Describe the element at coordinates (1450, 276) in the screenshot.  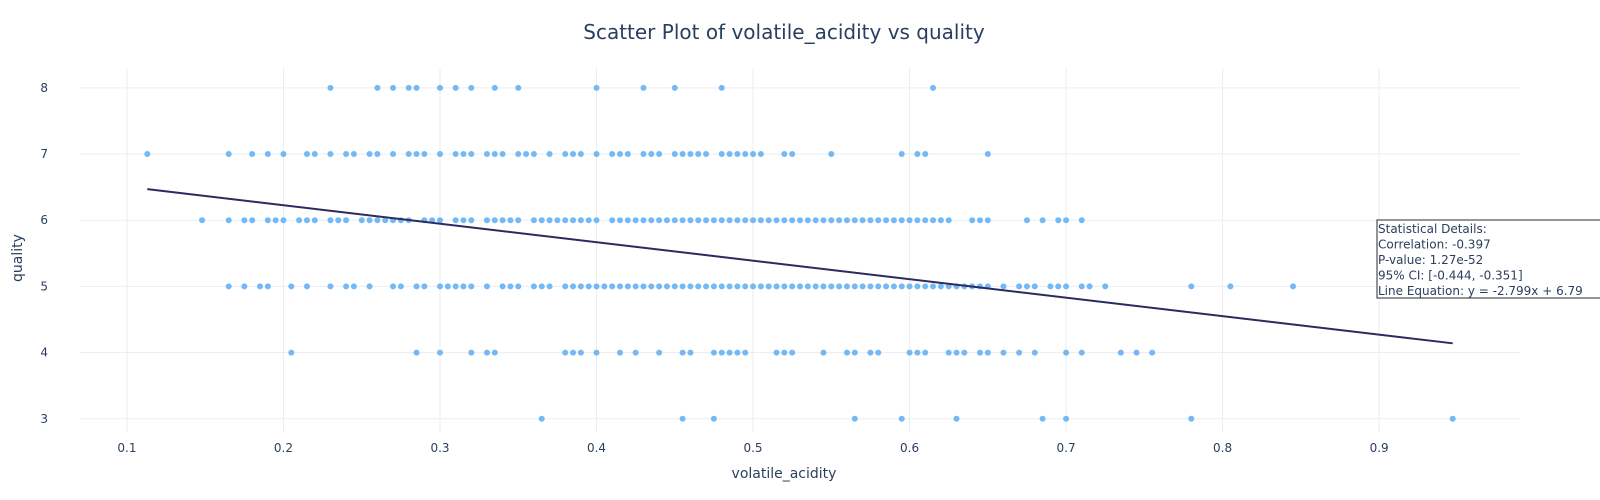
I see `stats-line: 95% CI: [-0.444, -0.351]` at that location.